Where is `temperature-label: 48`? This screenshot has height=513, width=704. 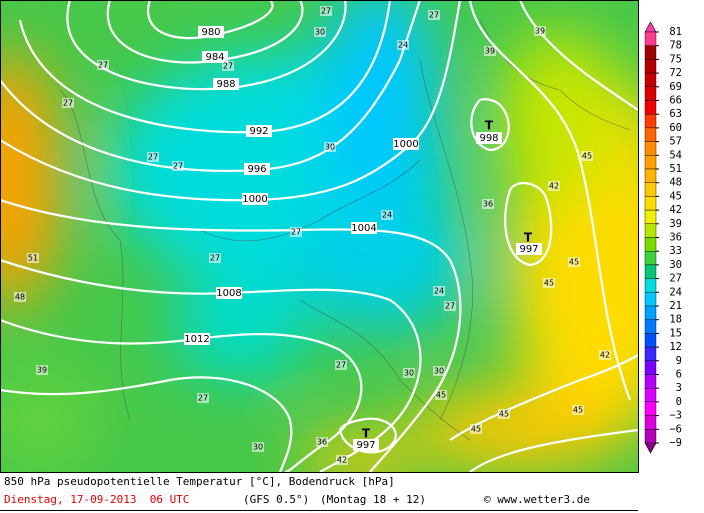
temperature-label: 48 is located at coordinates (20, 297).